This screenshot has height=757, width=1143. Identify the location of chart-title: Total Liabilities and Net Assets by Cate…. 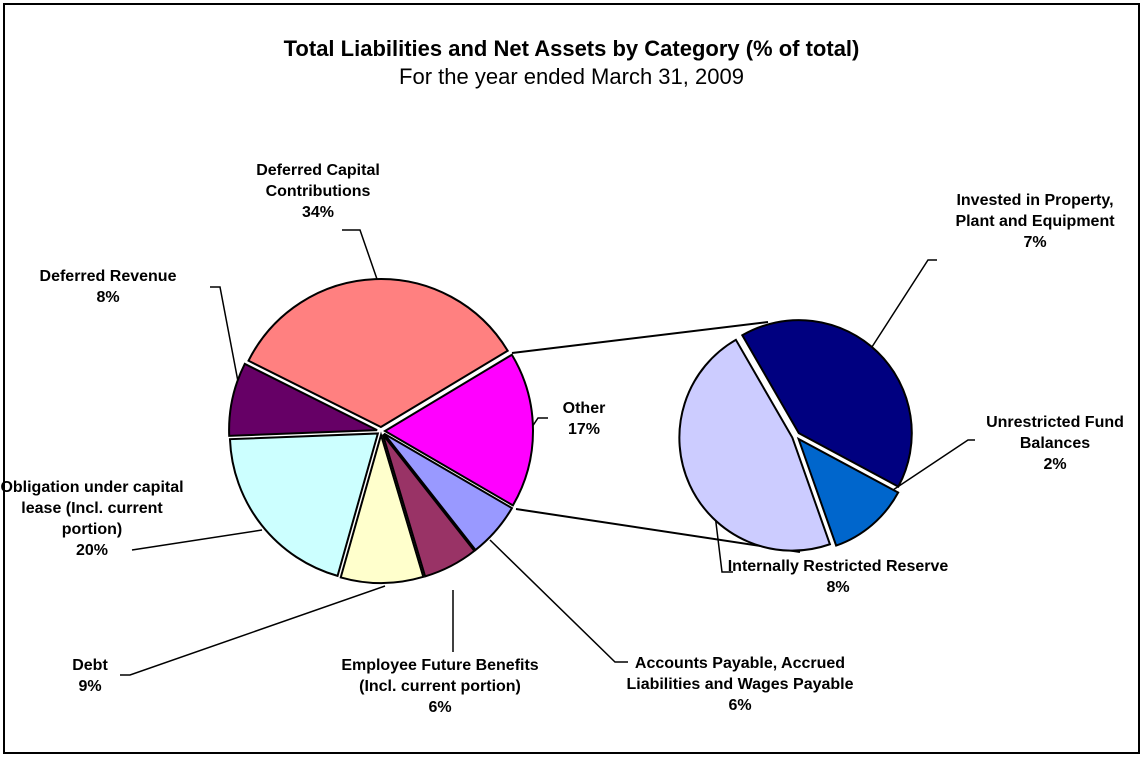
(571, 48).